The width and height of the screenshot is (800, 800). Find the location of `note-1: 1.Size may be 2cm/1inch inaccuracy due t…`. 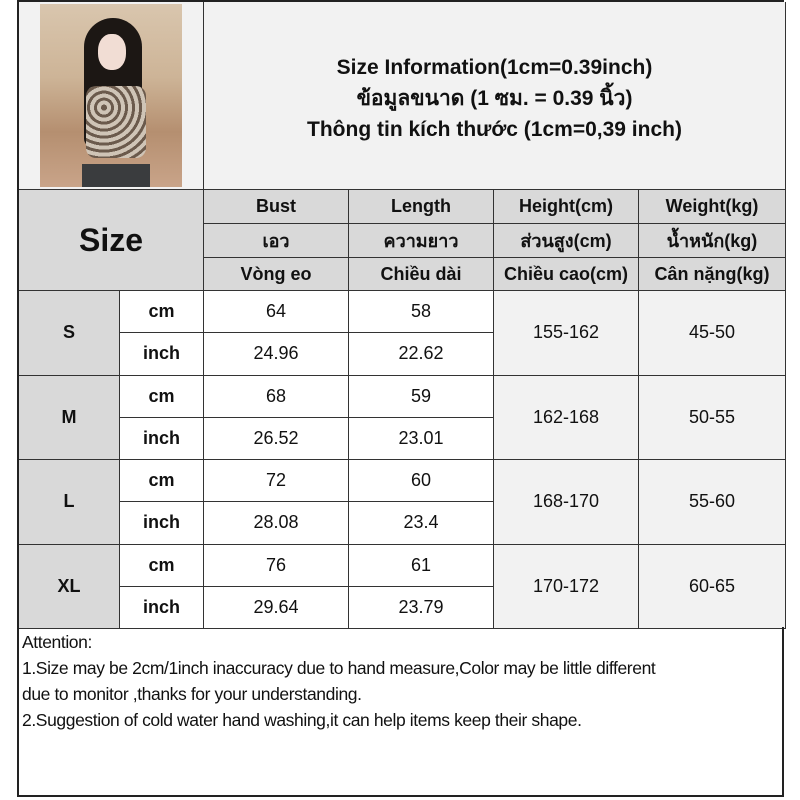

note-1: 1.Size may be 2cm/1inch inaccuracy due t… is located at coordinates (339, 668).